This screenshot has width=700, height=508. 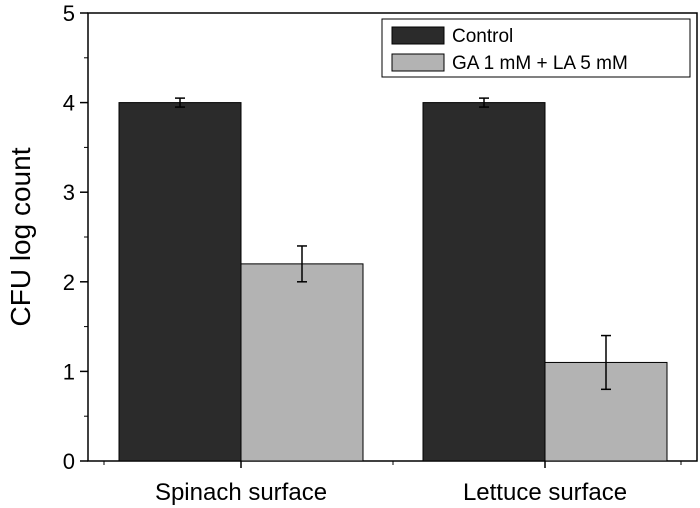 I want to click on y-axis-title: CFU log count, so click(x=20, y=236).